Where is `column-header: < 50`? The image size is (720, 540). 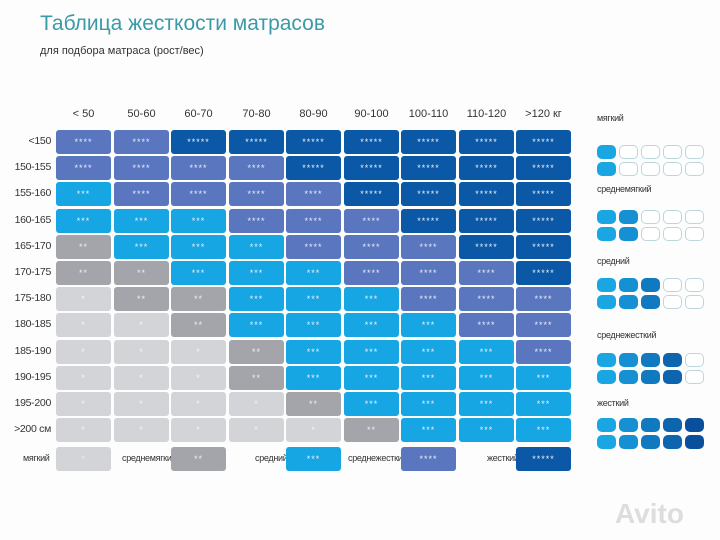 column-header: < 50 is located at coordinates (83, 114).